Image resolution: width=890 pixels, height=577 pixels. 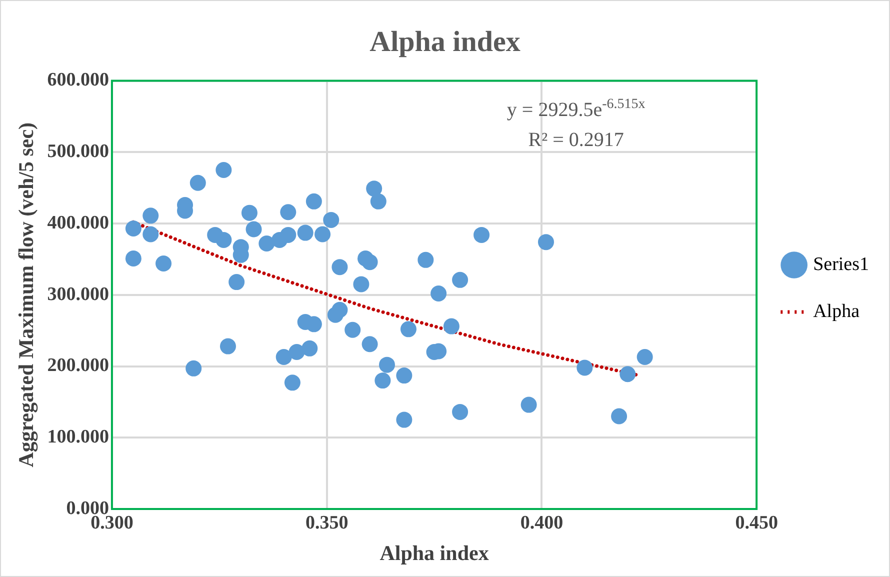 I want to click on y-axis-title: Aggregated Maximum flow (veh/5 sec), so click(x=26, y=295).